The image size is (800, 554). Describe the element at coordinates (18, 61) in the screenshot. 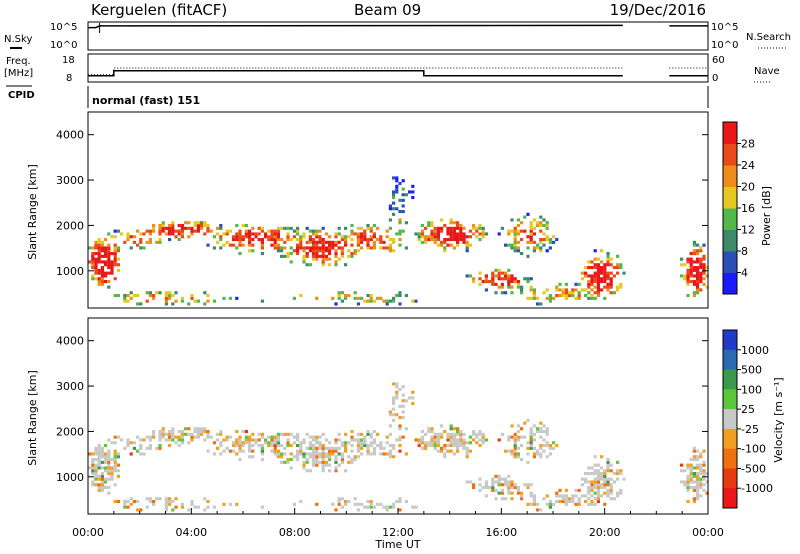

I see `frequency-label-freq: Freq.` at that location.